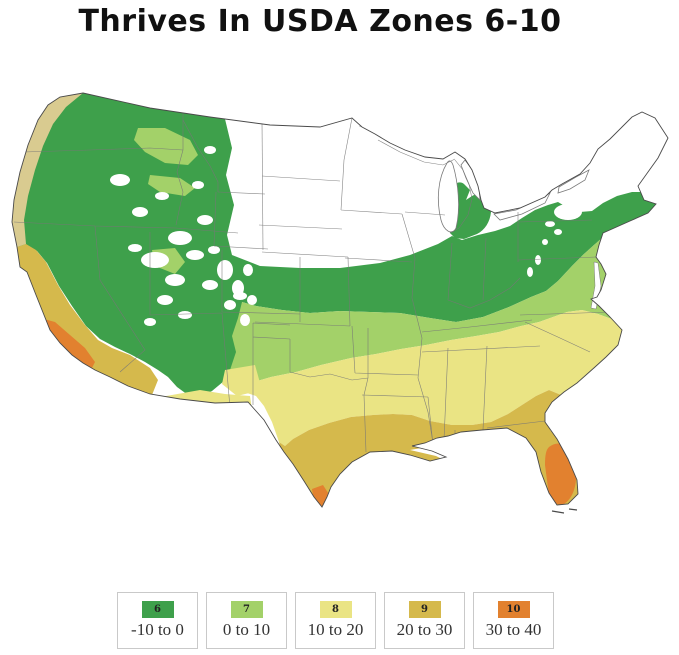 The height and width of the screenshot is (655, 679). I want to click on zone-9-region, so click(431, 448).